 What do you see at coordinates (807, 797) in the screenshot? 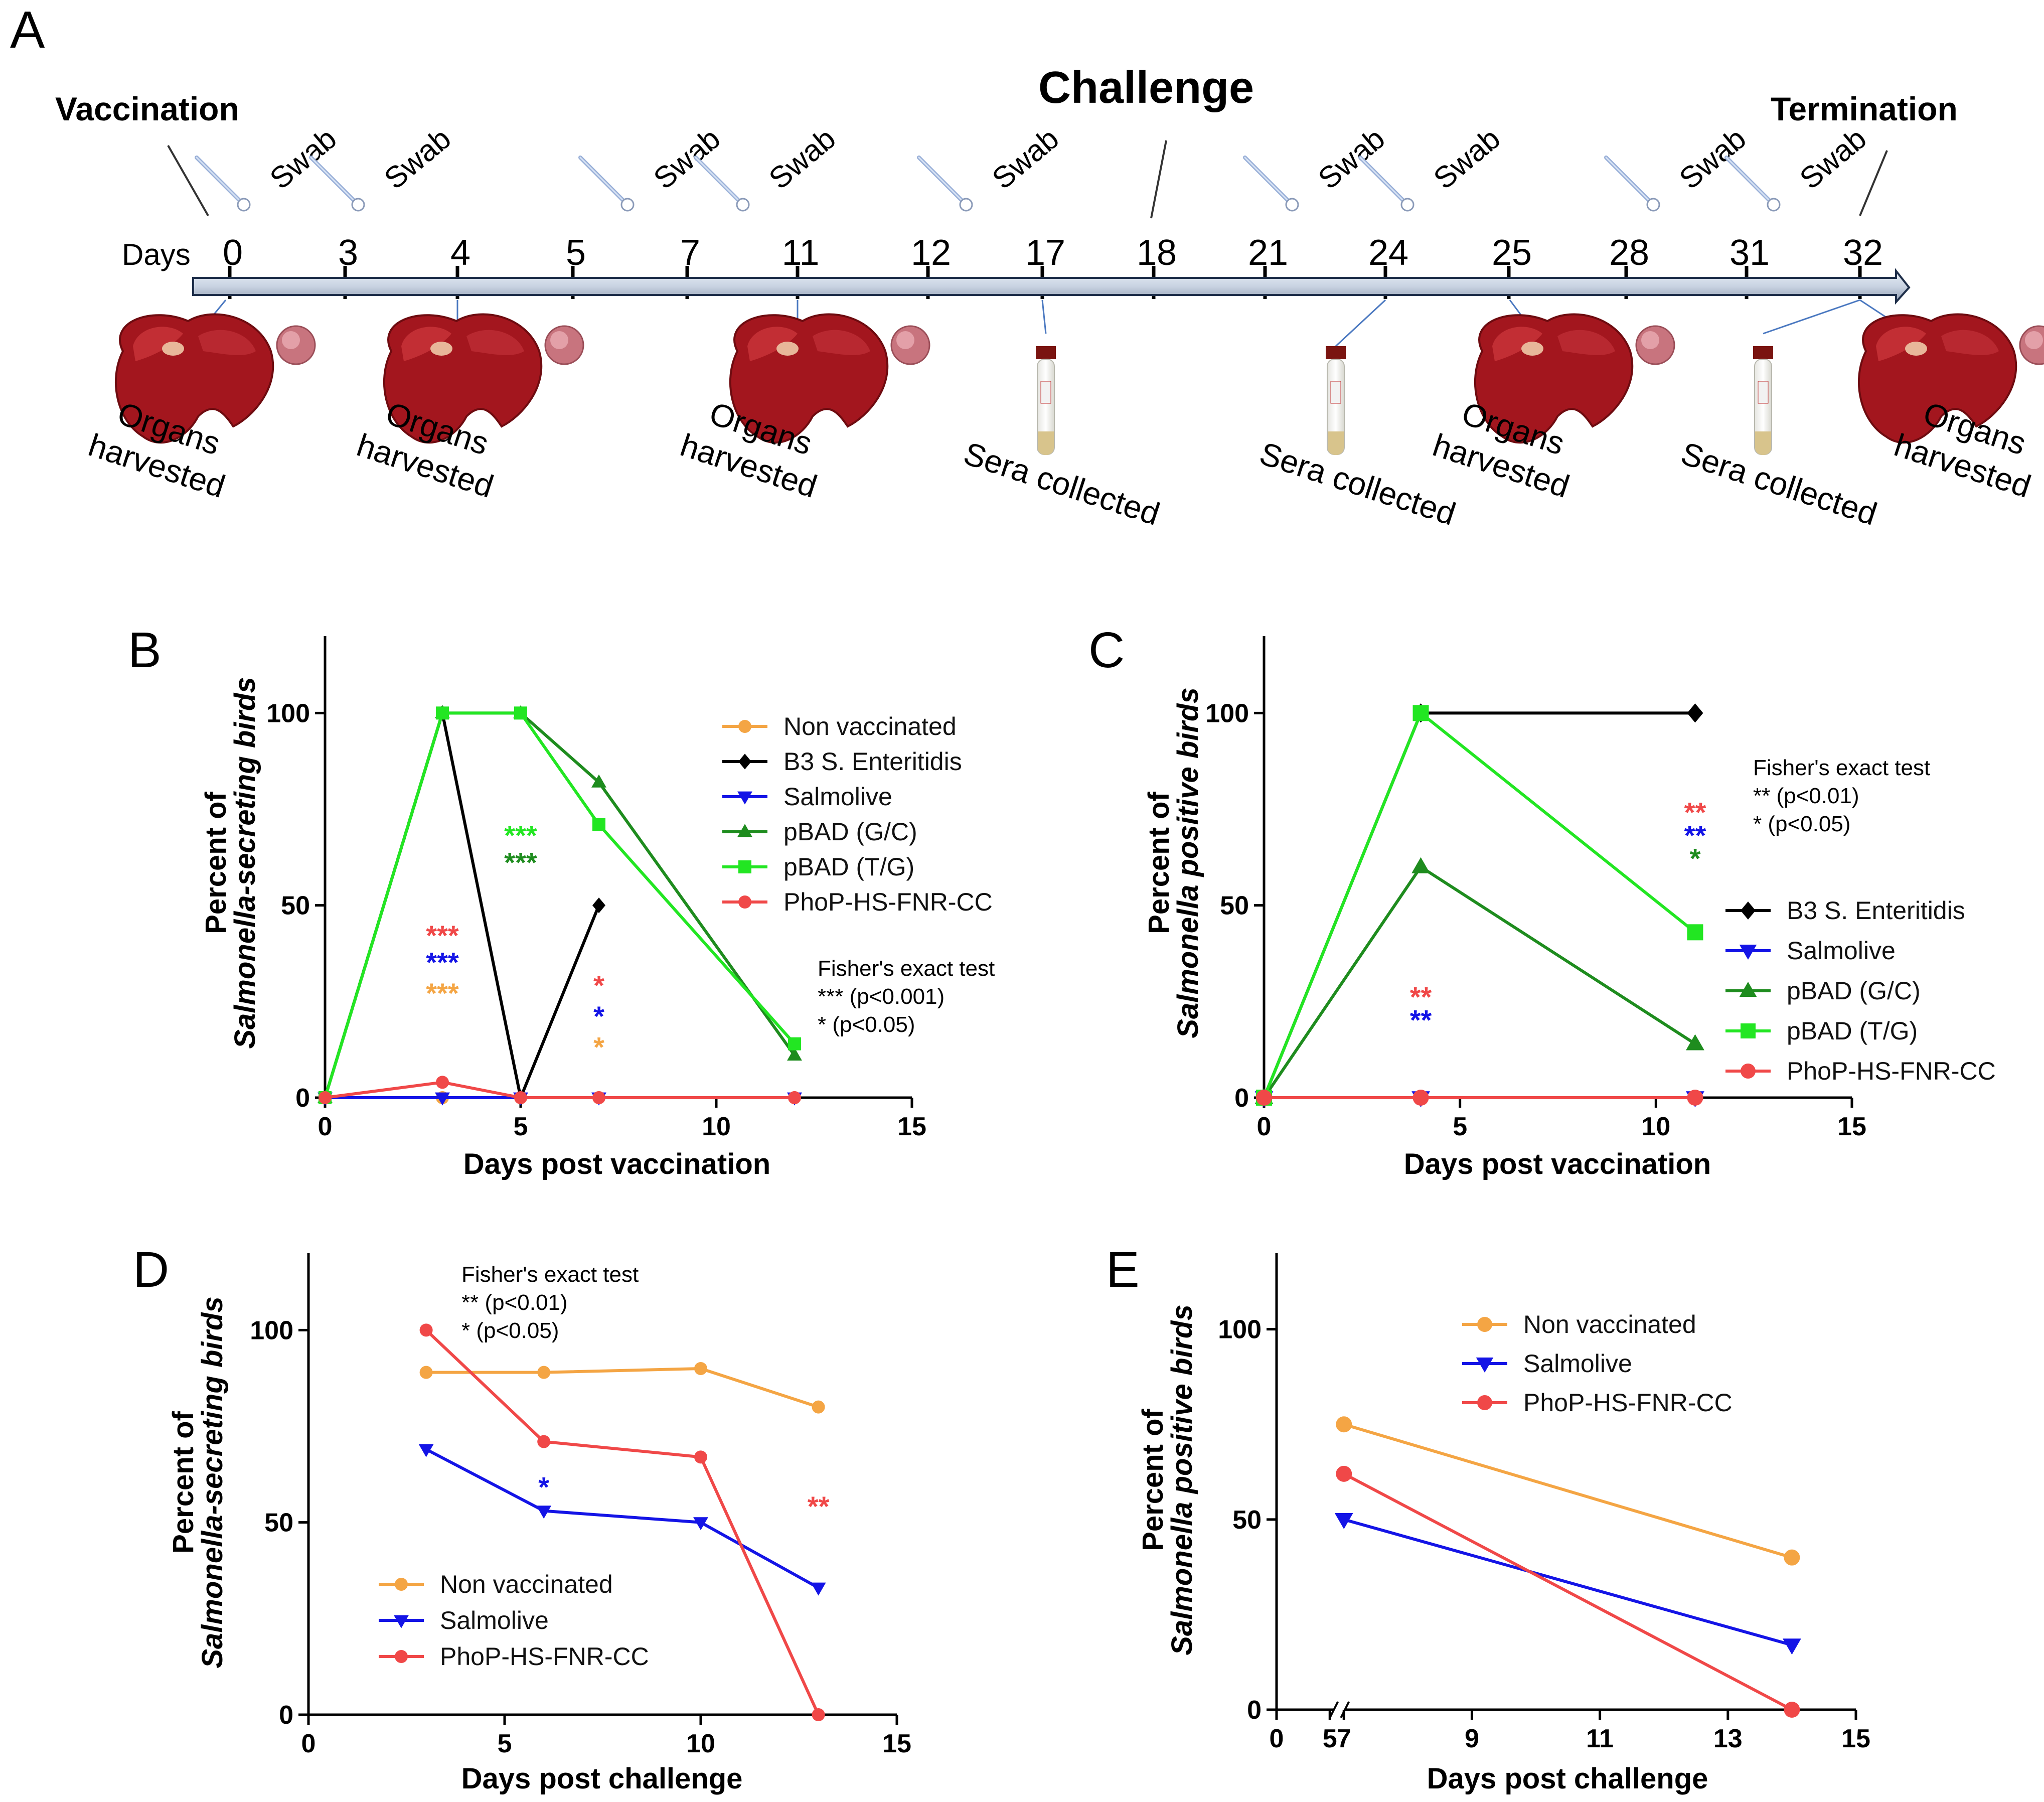
I see `panel-b-legend-item: Salmolive` at bounding box center [807, 797].